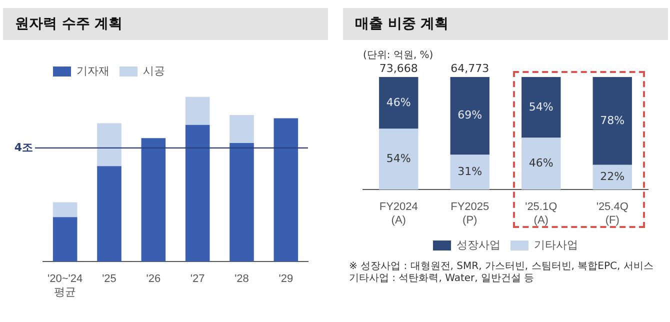 The image size is (670, 322). Describe the element at coordinates (286, 279) in the screenshot. I see `x-tick-label: '29` at that location.